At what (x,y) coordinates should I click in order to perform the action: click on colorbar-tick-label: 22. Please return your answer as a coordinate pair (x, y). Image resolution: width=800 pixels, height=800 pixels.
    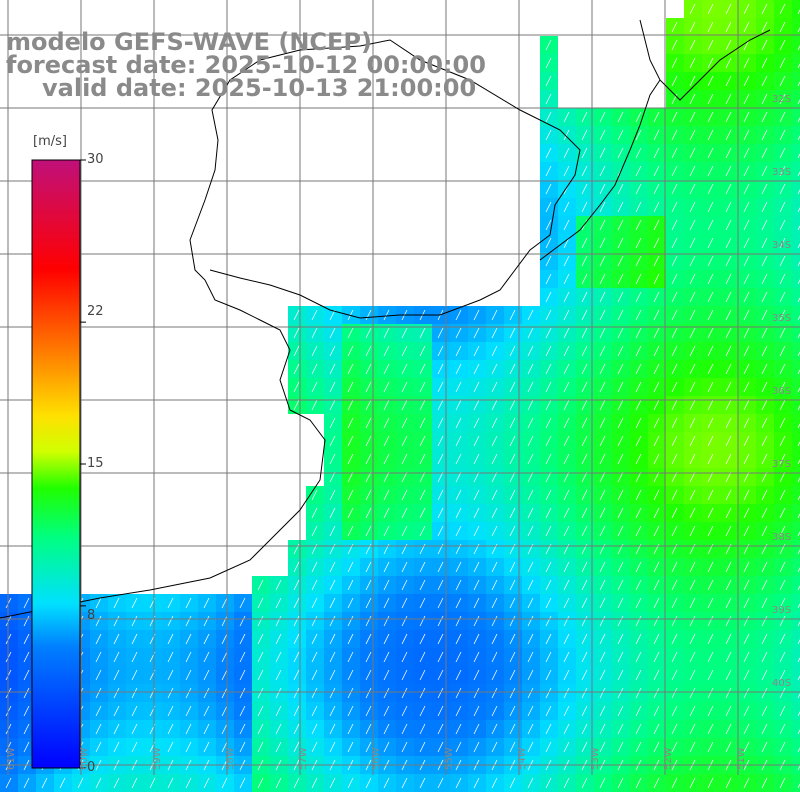
    Looking at the image, I should click on (95, 311).